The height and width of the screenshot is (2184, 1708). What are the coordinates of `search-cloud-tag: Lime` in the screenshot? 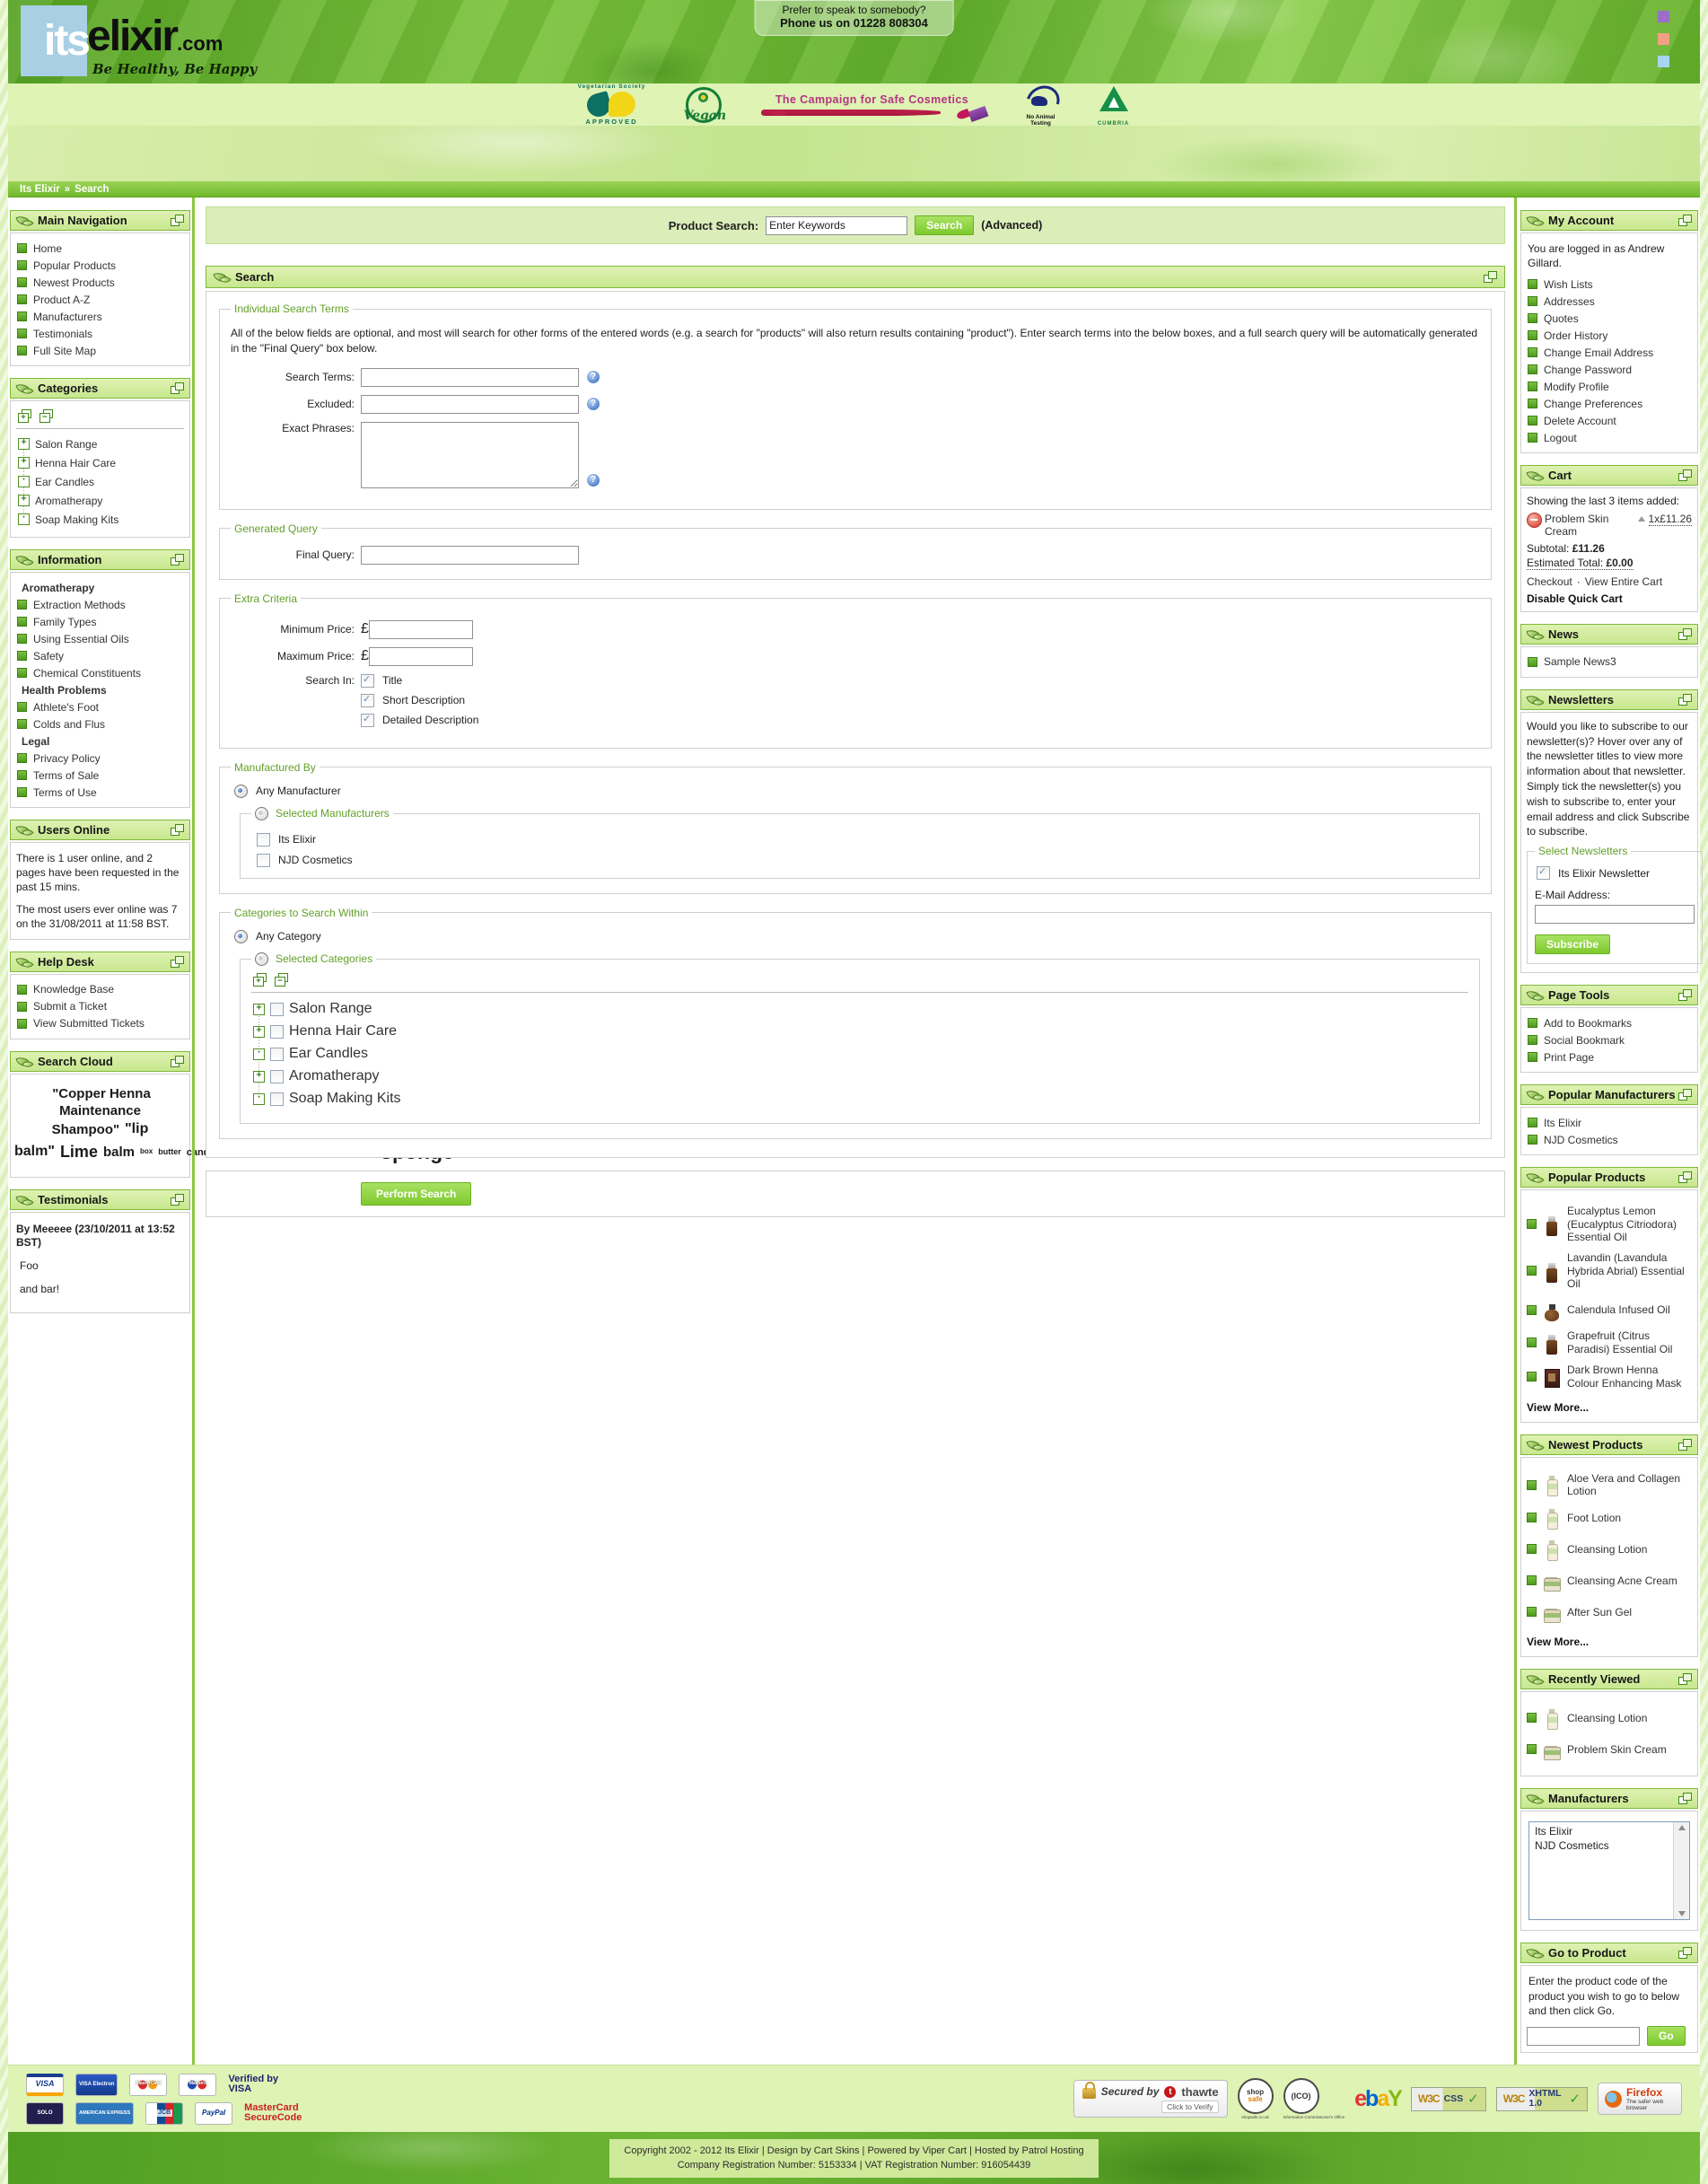 It's located at (78, 1151).